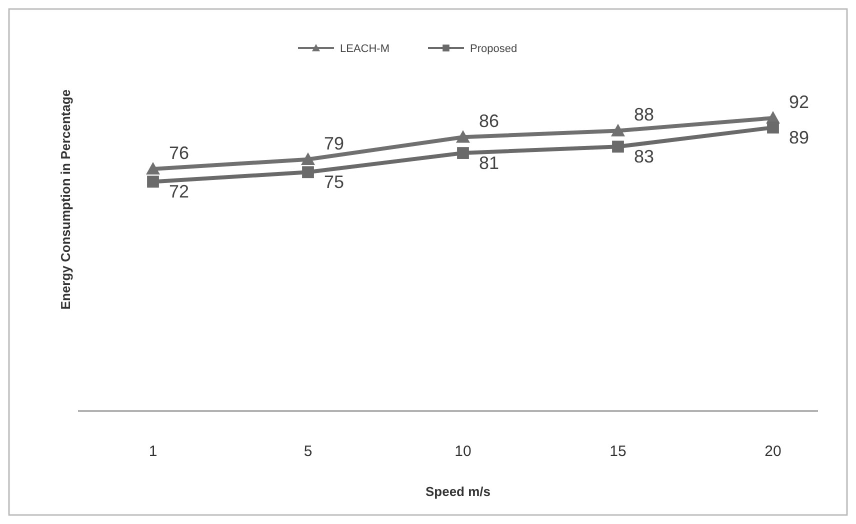  I want to click on x-tick-label: 15, so click(618, 451).